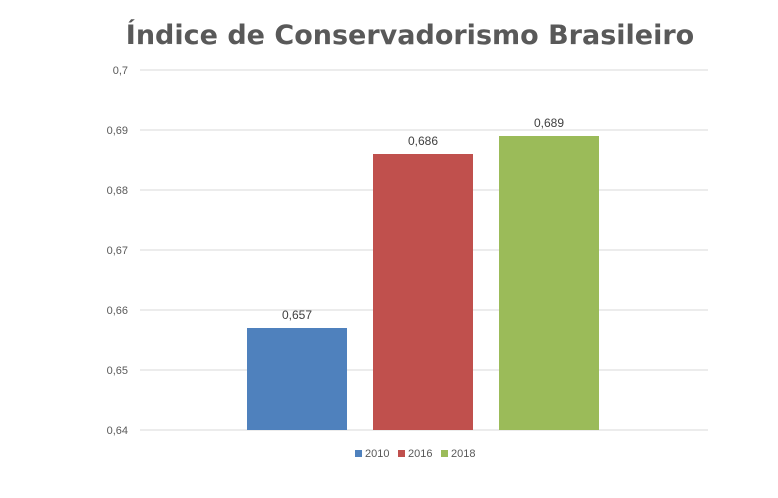 The image size is (778, 498). Describe the element at coordinates (358, 453) in the screenshot. I see `legend-swatch-2010` at that location.